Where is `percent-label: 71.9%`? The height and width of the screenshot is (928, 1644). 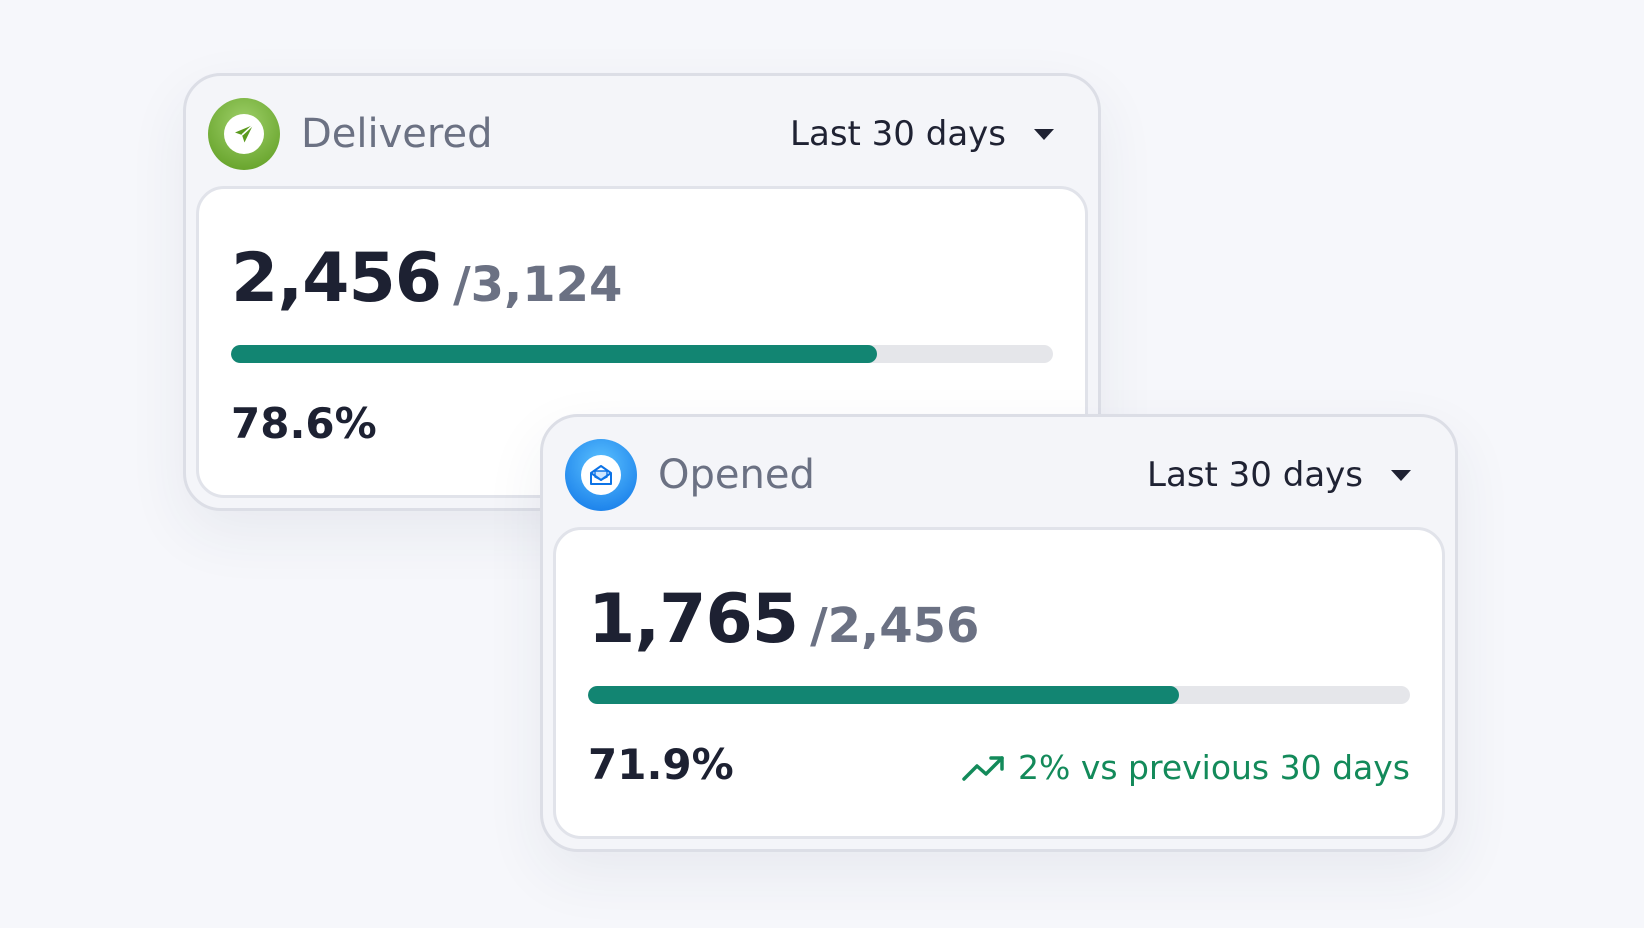
percent-label: 71.9% is located at coordinates (661, 764).